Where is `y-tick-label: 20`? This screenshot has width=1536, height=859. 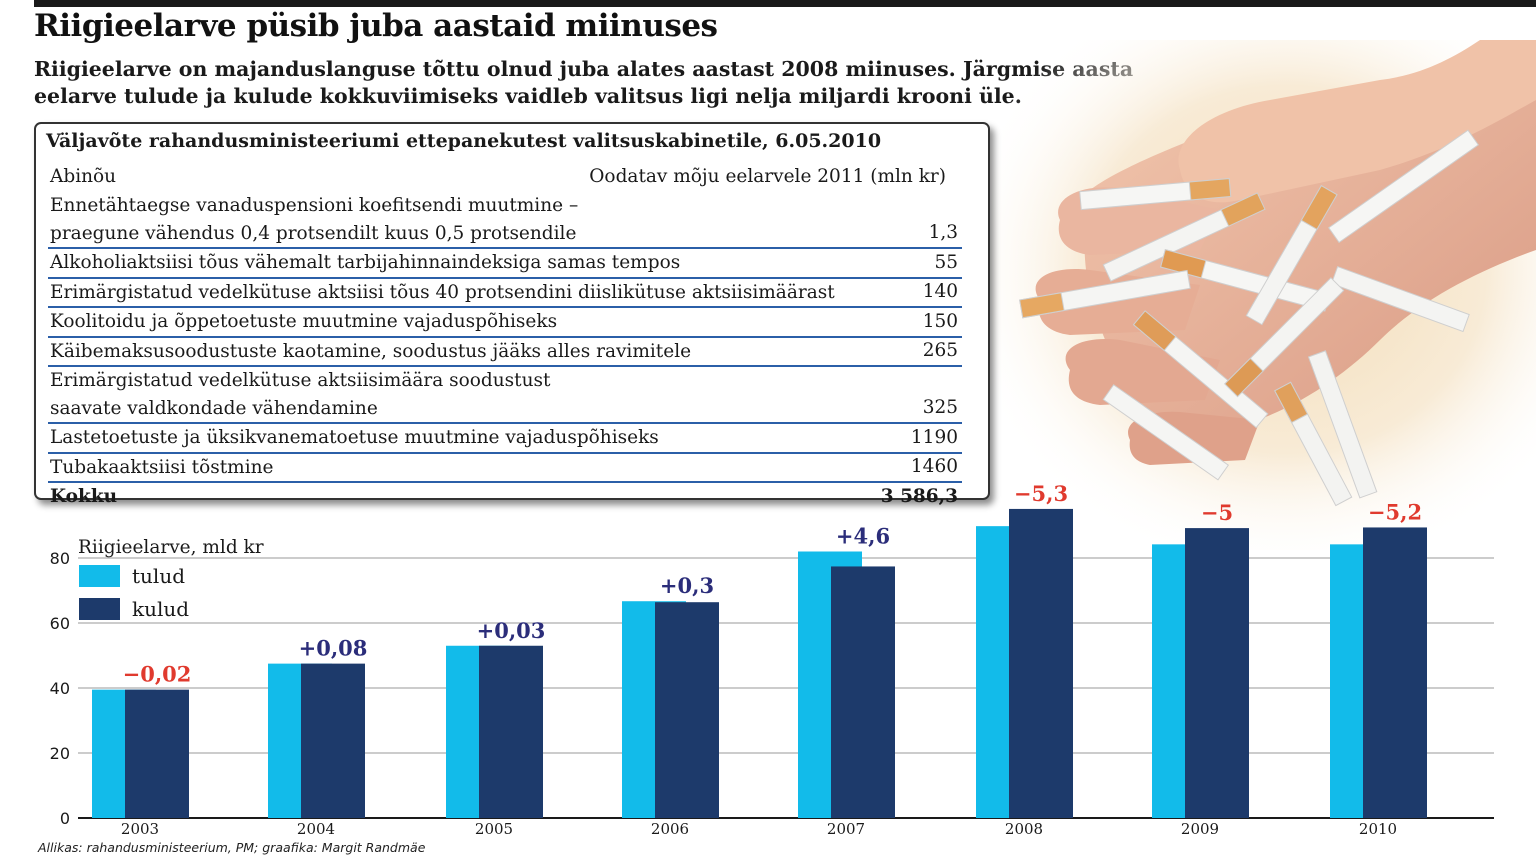 y-tick-label: 20 is located at coordinates (60, 753).